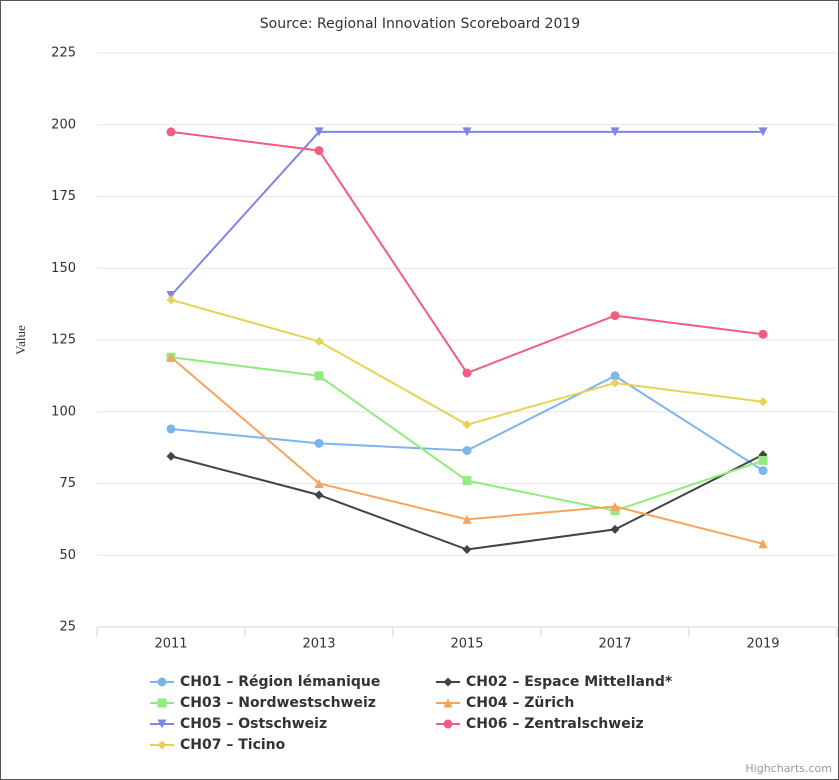 This screenshot has height=780, width=839. What do you see at coordinates (466, 644) in the screenshot?
I see `x-tick-label: 2015` at bounding box center [466, 644].